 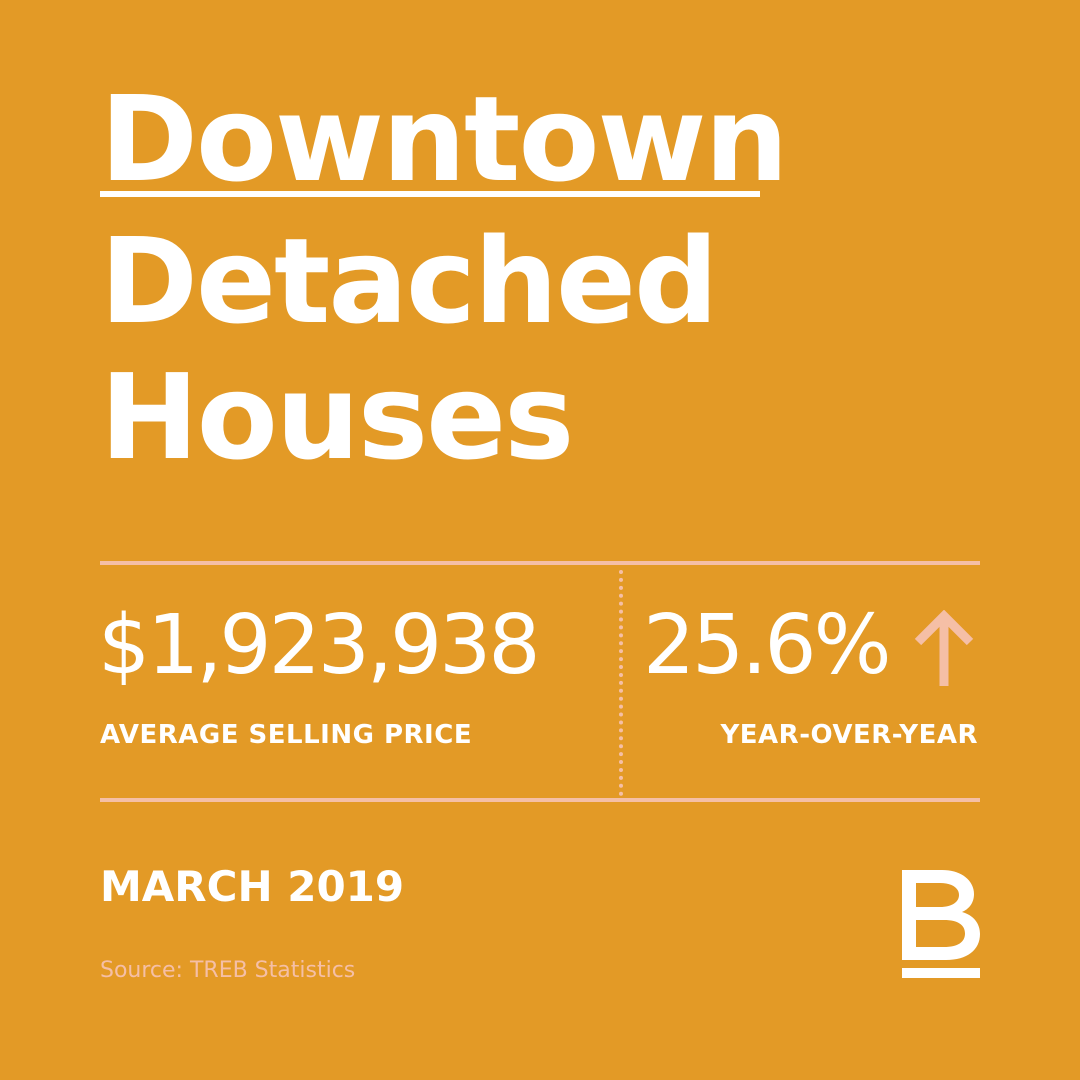 I want to click on title-line-1: Downtown, so click(x=444, y=139).